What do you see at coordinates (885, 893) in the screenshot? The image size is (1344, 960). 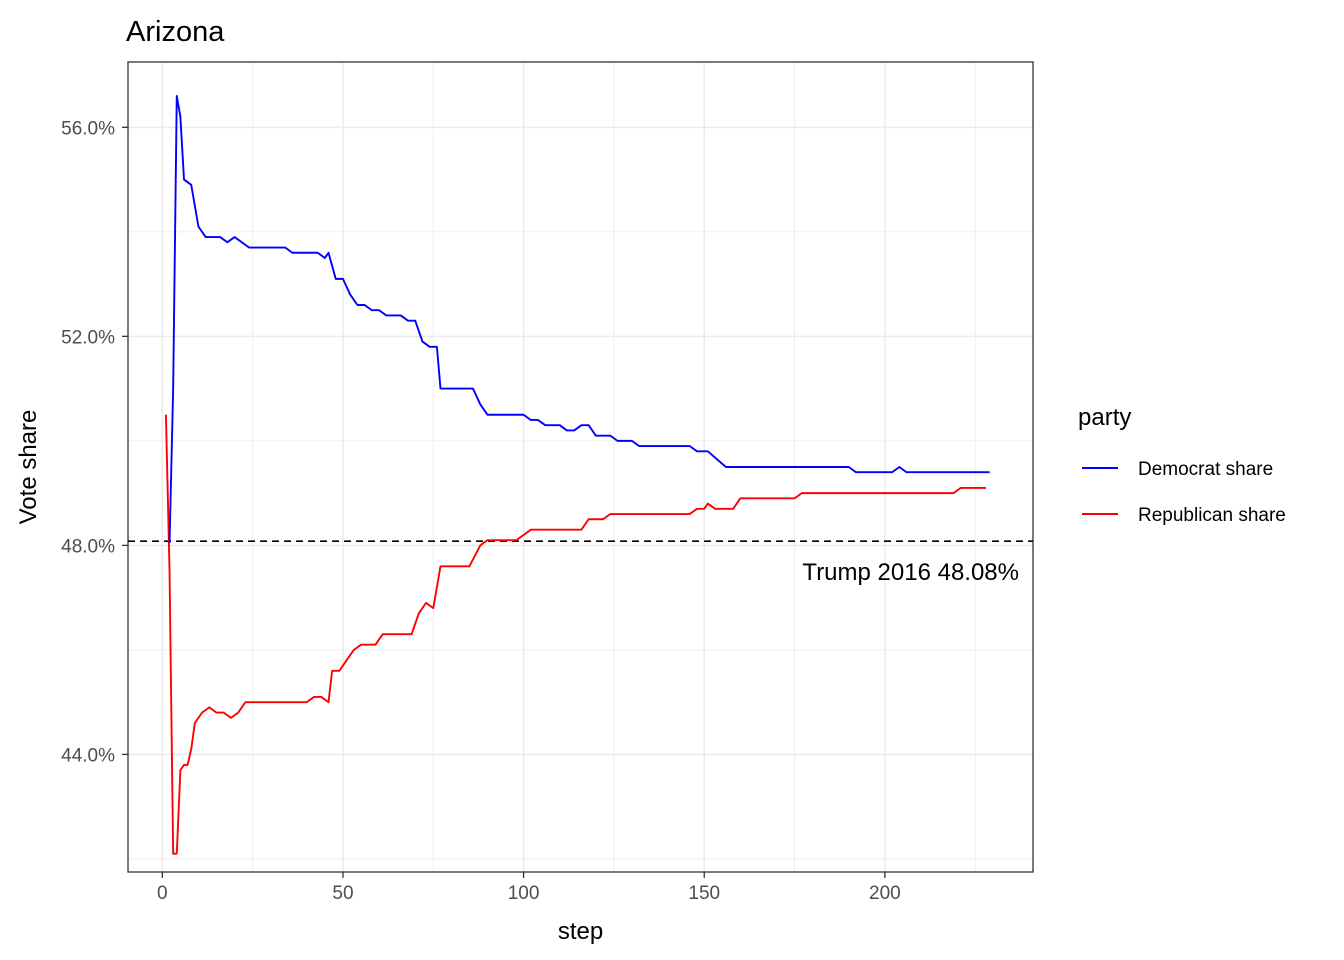 I see `x-tick-label: 200` at bounding box center [885, 893].